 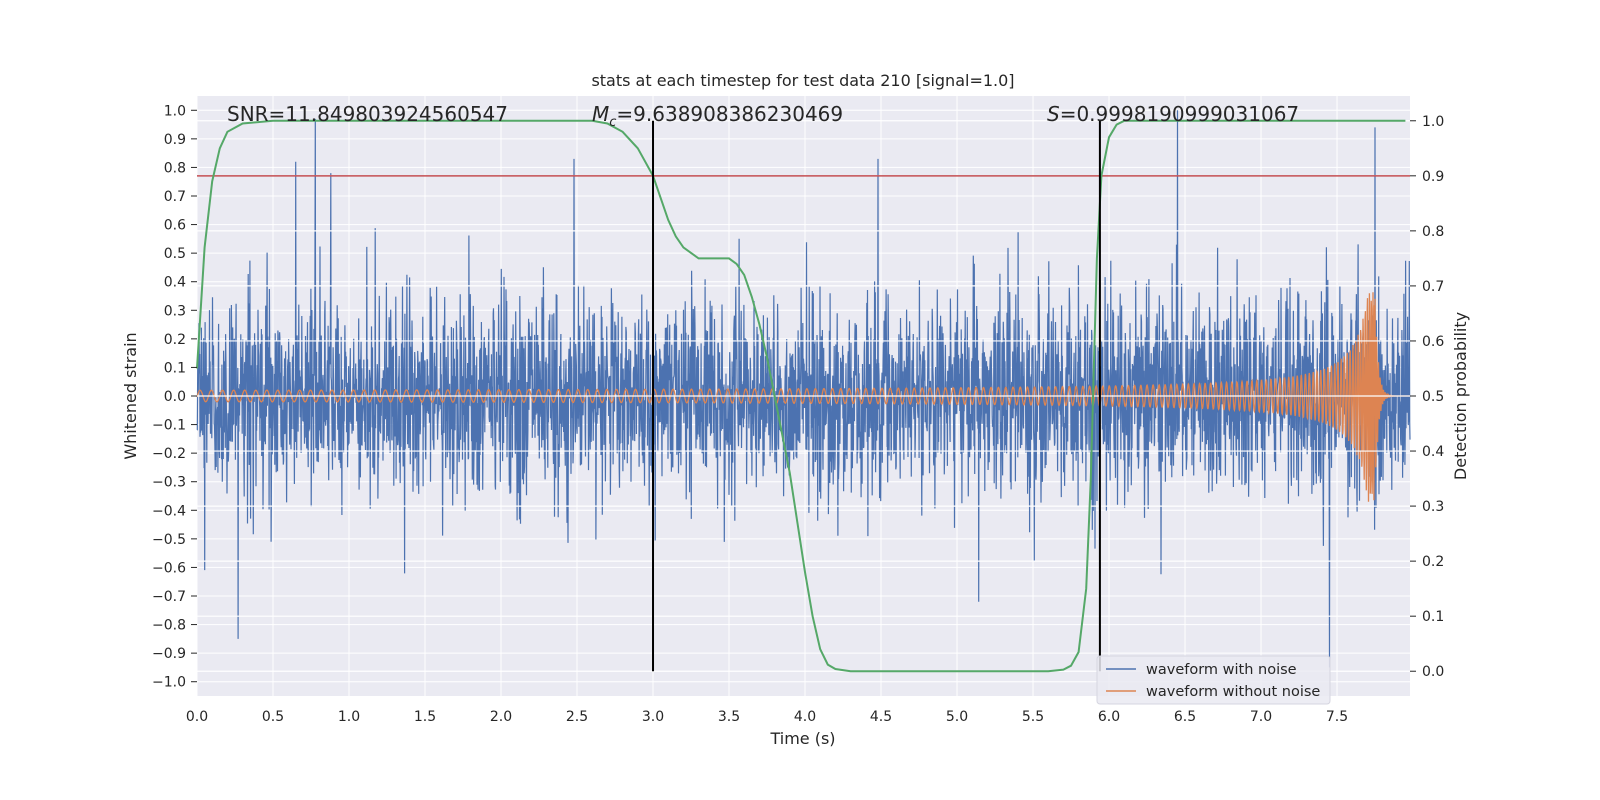 What do you see at coordinates (577, 717) in the screenshot?
I see `x-tick-label: 2.5` at bounding box center [577, 717].